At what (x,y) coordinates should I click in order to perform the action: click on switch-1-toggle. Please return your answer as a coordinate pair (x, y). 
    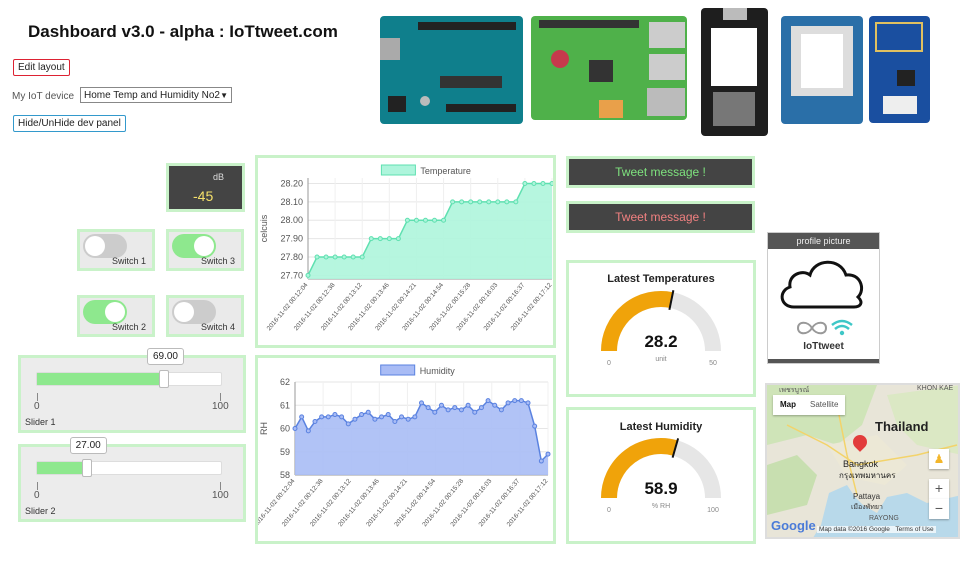
    Looking at the image, I should click on (105, 246).